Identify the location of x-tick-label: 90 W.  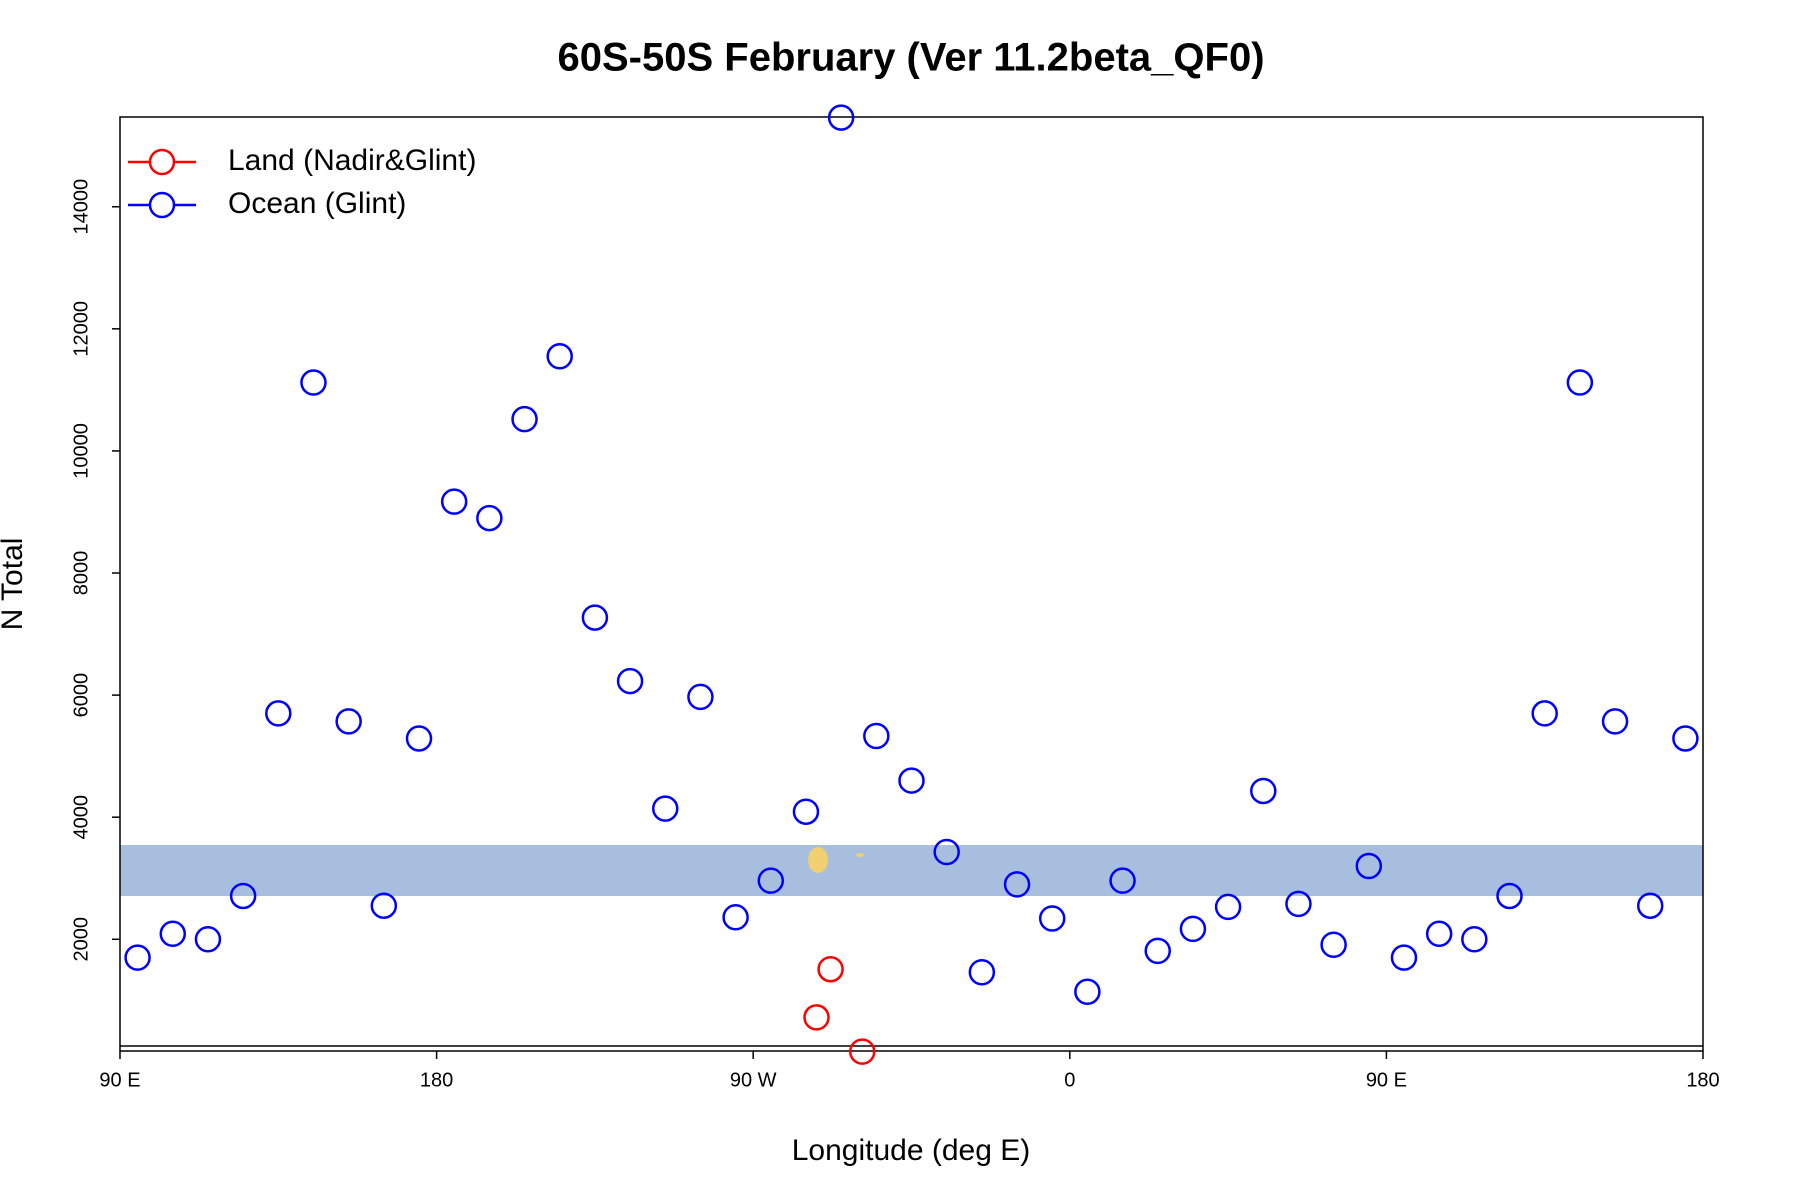
(753, 1080).